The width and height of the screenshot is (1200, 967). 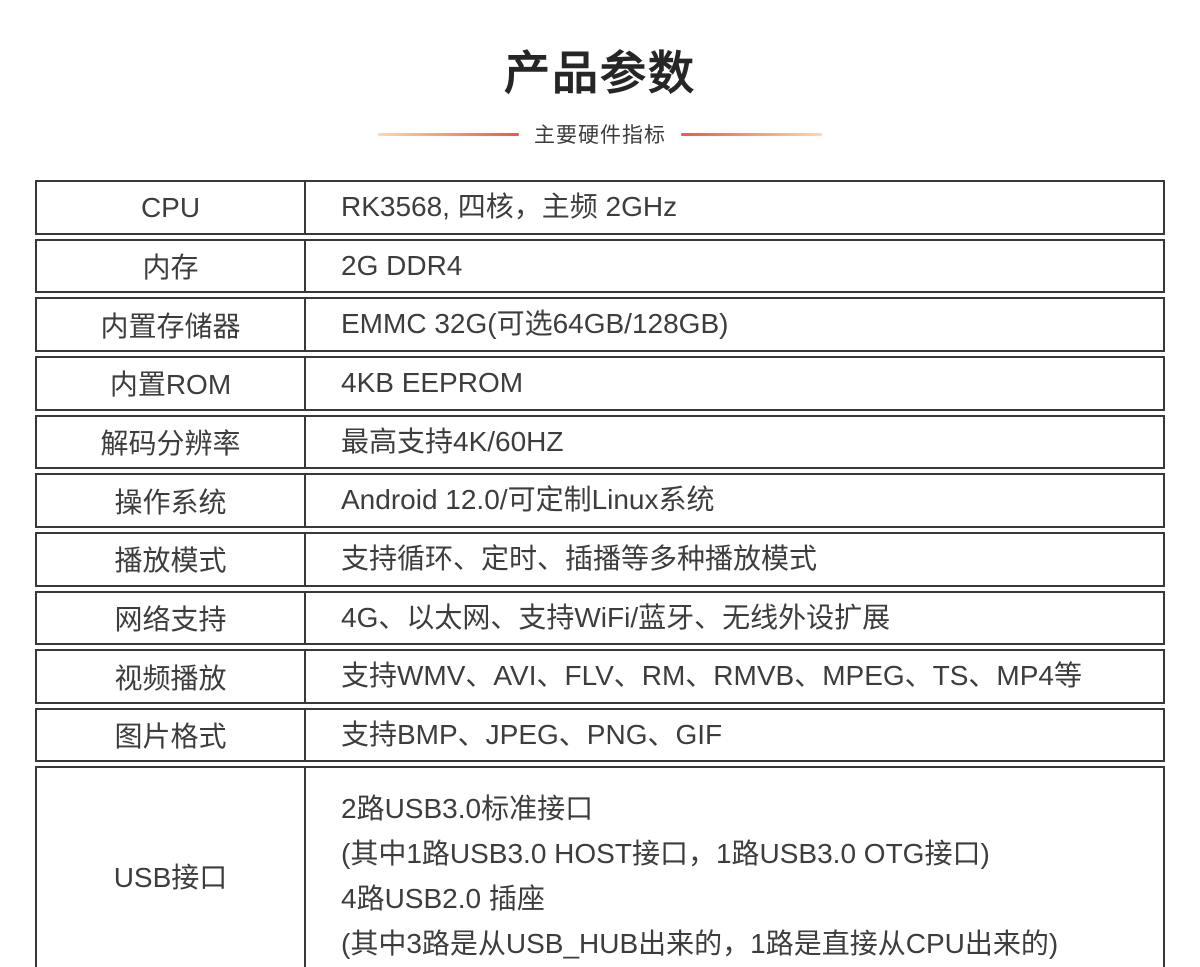 I want to click on table-row: 内存 2G DDR4, so click(x=600, y=266).